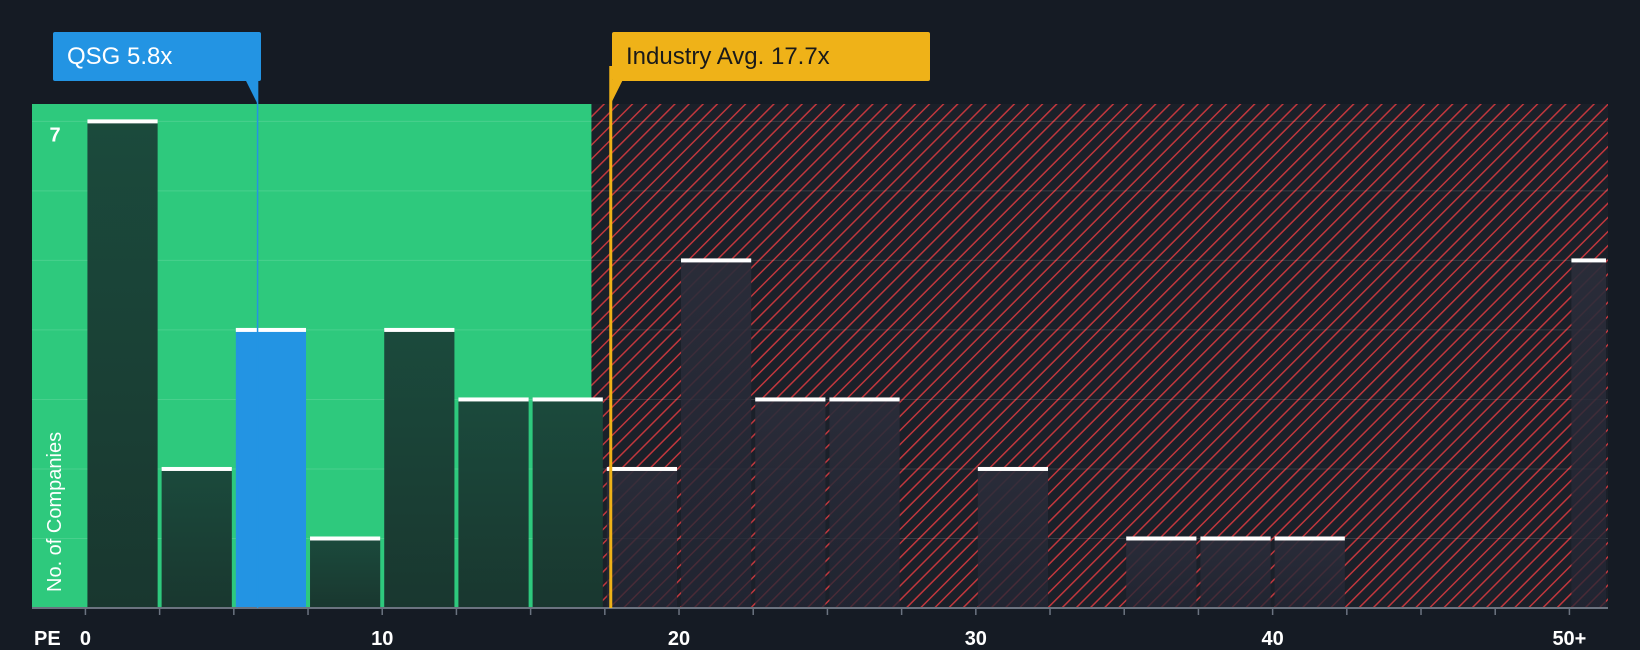  Describe the element at coordinates (1569, 639) in the screenshot. I see `x-tick-label: 50+` at that location.